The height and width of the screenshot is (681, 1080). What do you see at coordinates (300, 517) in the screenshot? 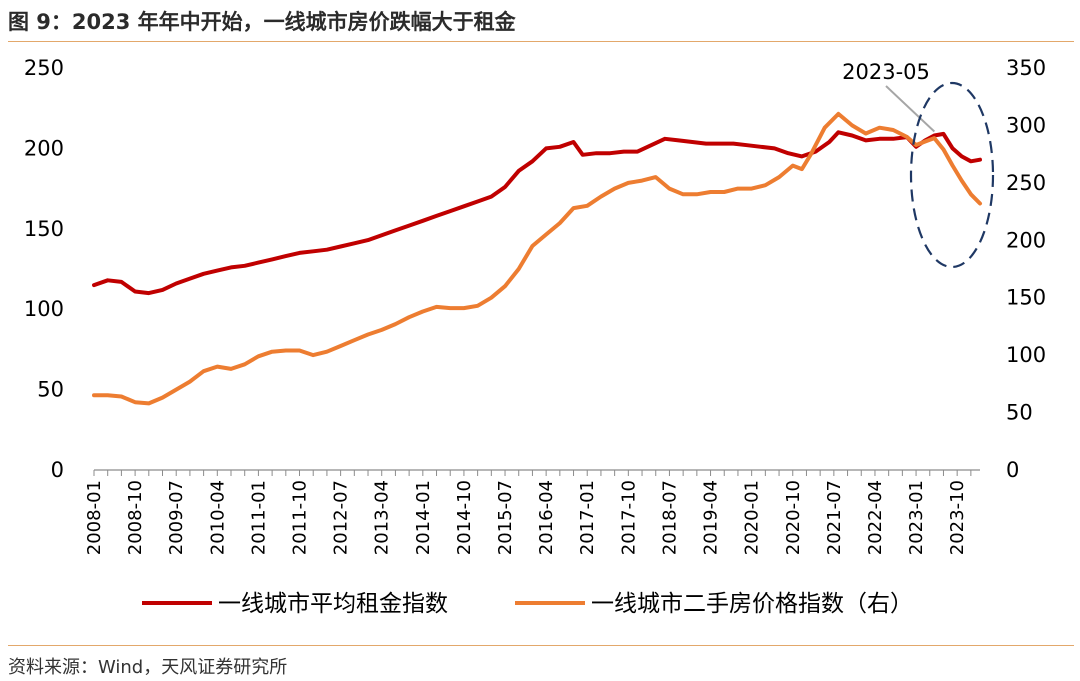
I see `x-tick-label: 2011-10` at bounding box center [300, 517].